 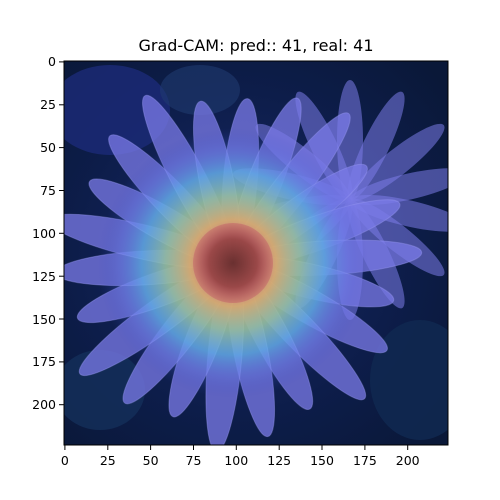 I want to click on x-tick-label: 0, so click(x=65, y=460).